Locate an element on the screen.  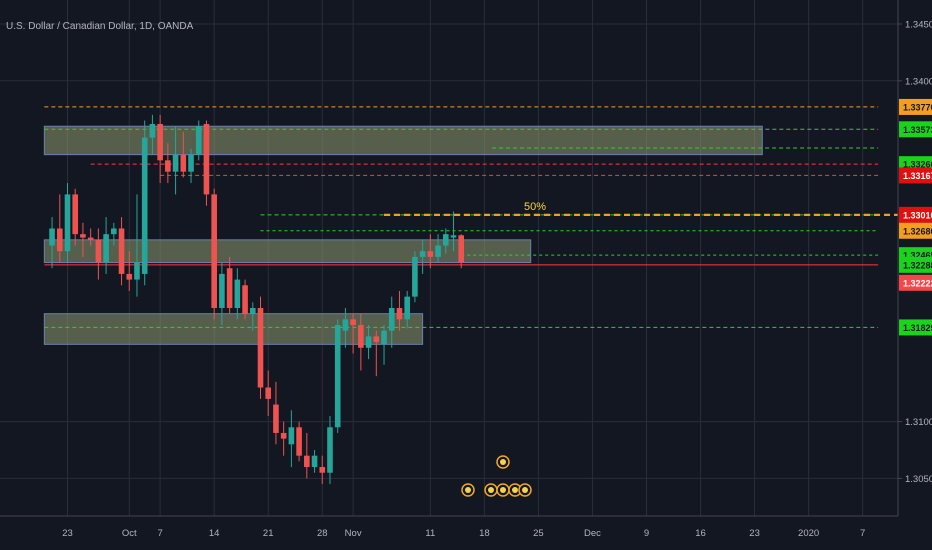
price-badge-label: 1.32222 is located at coordinates (917, 283).